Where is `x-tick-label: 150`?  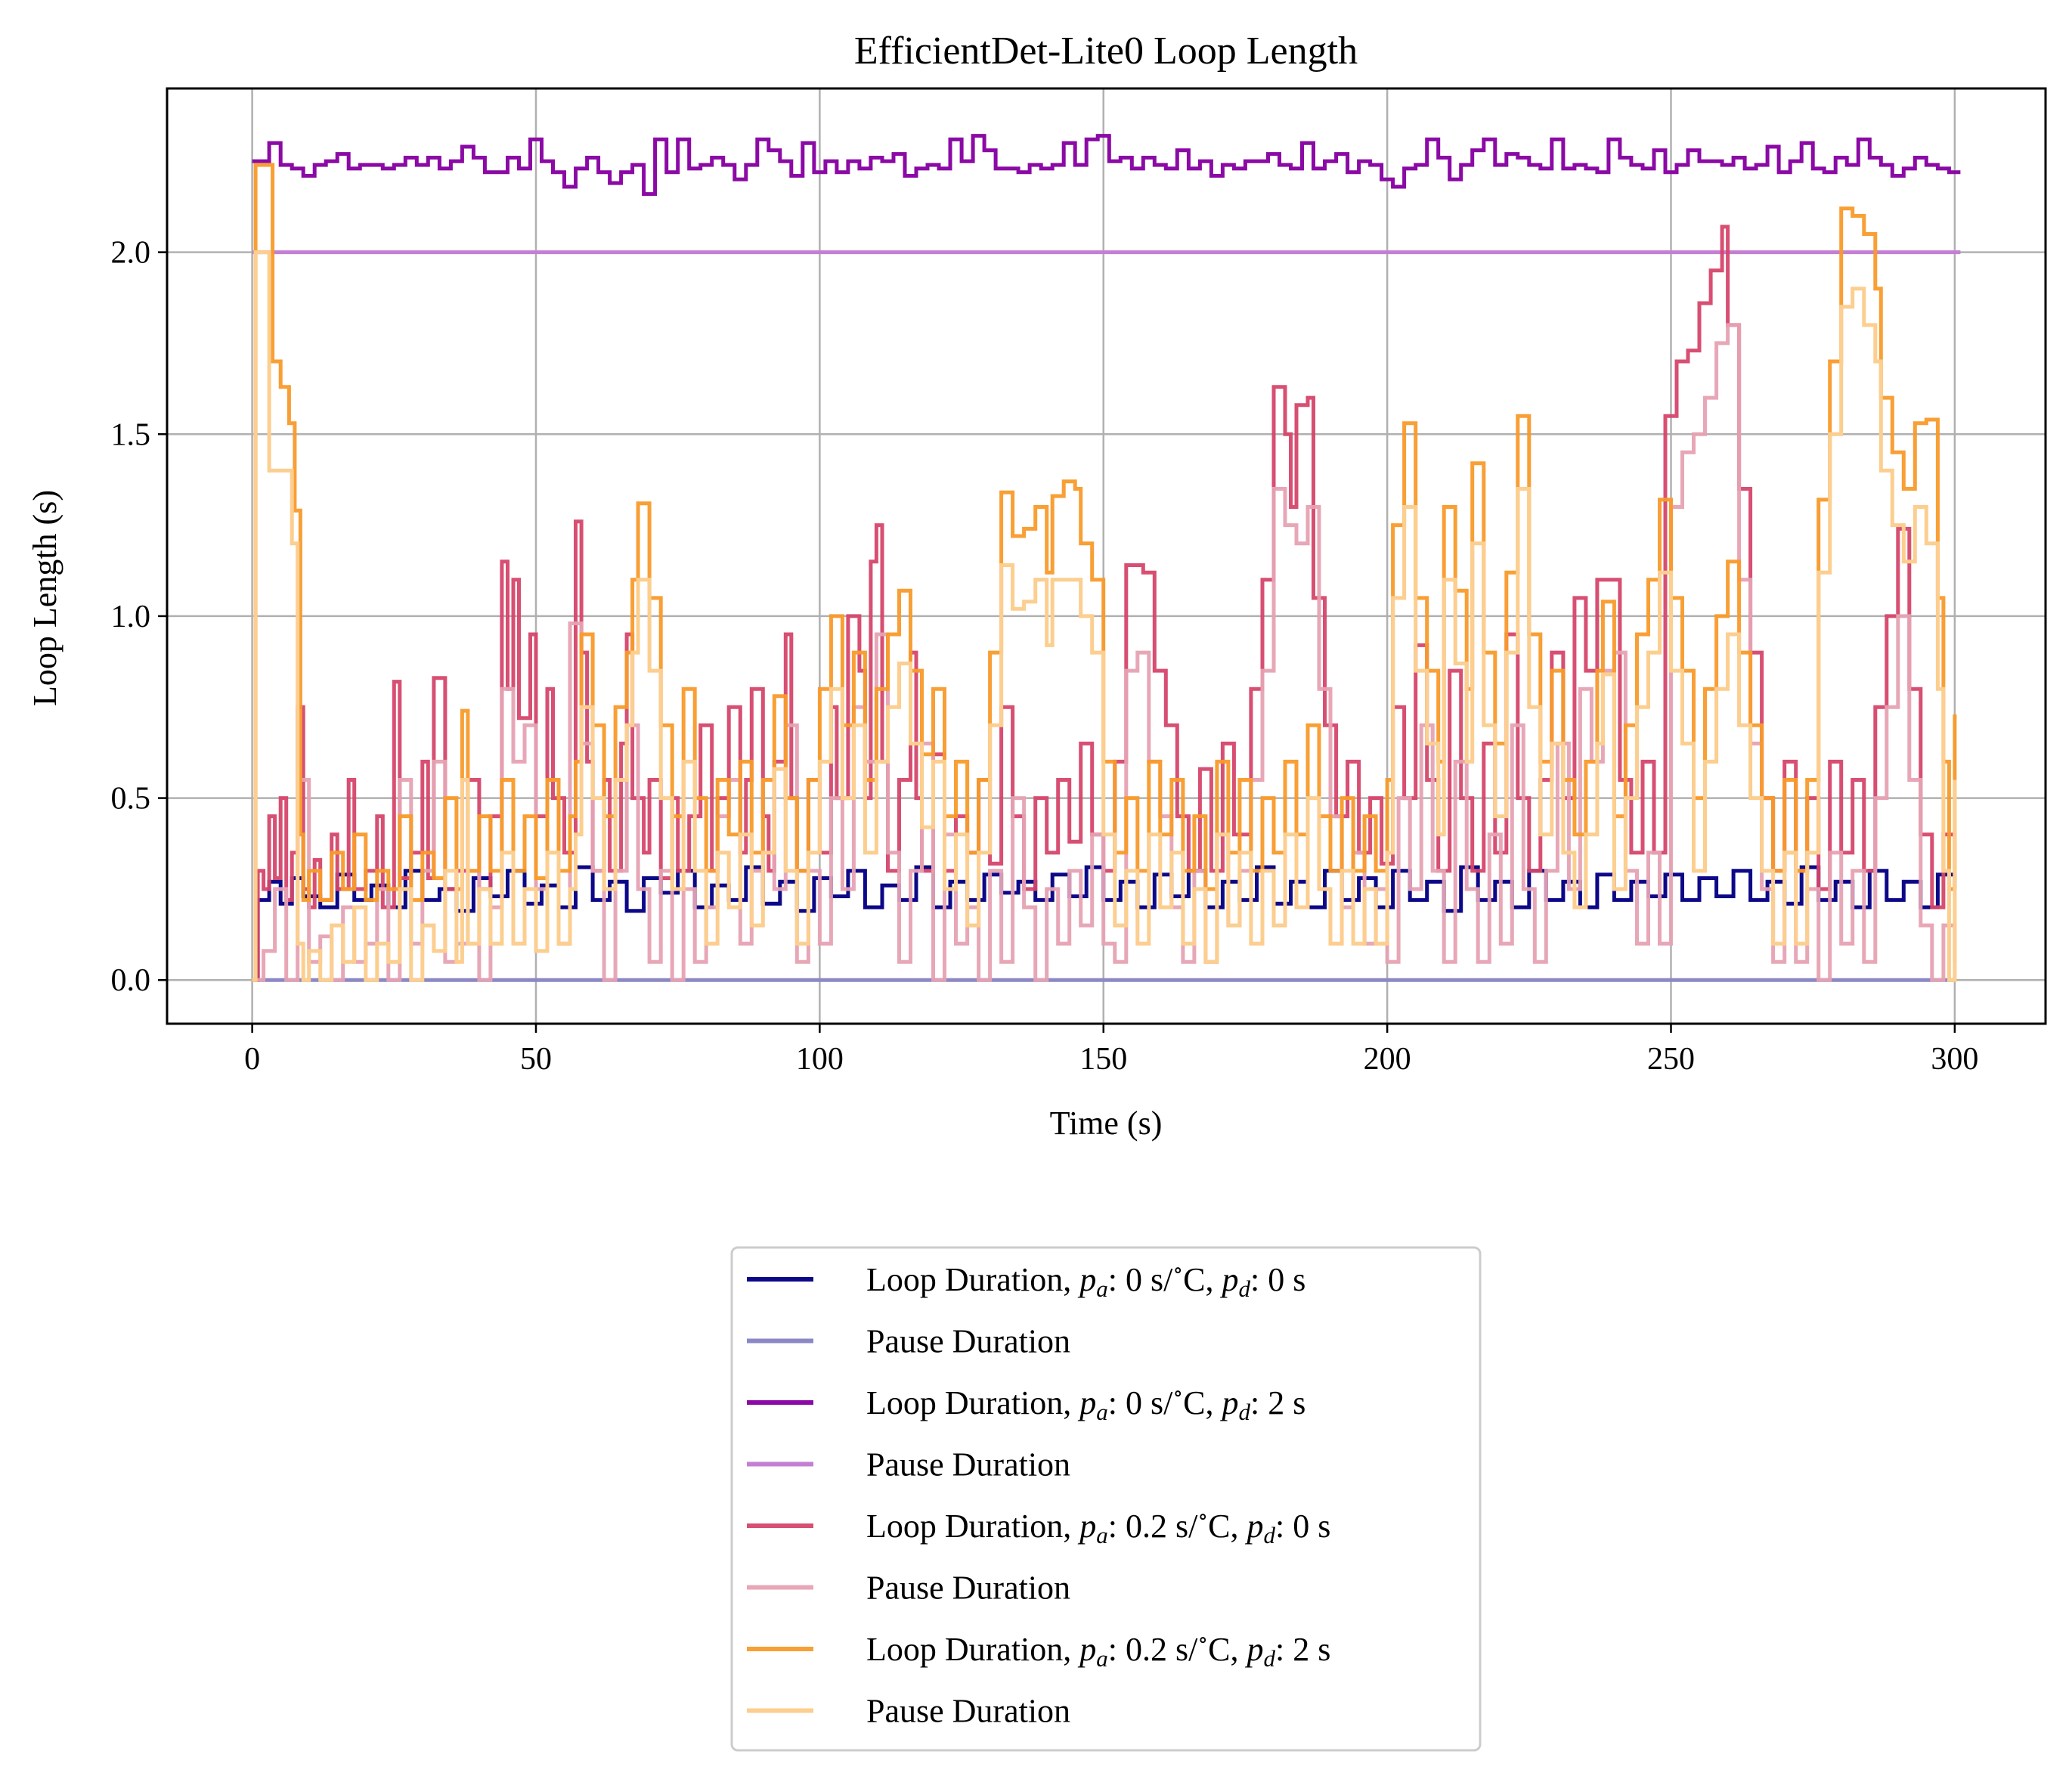
x-tick-label: 150 is located at coordinates (1103, 1059).